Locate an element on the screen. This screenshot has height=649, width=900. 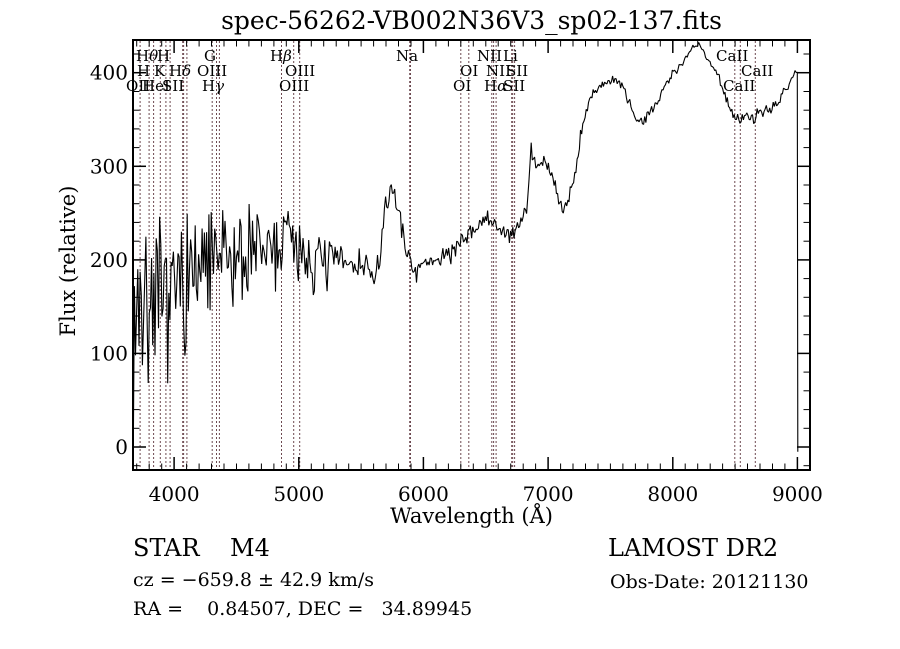
star-class-text: STAR M4 is located at coordinates (201, 548).